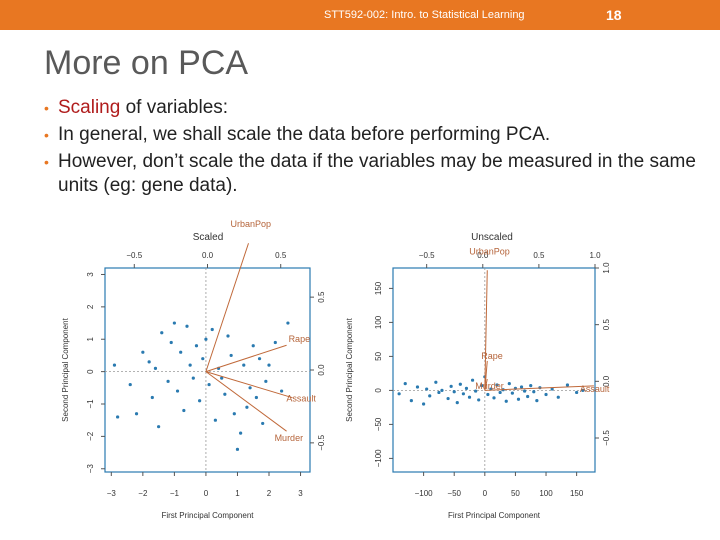 The height and width of the screenshot is (540, 720). I want to click on page-number: 18, so click(614, 15).